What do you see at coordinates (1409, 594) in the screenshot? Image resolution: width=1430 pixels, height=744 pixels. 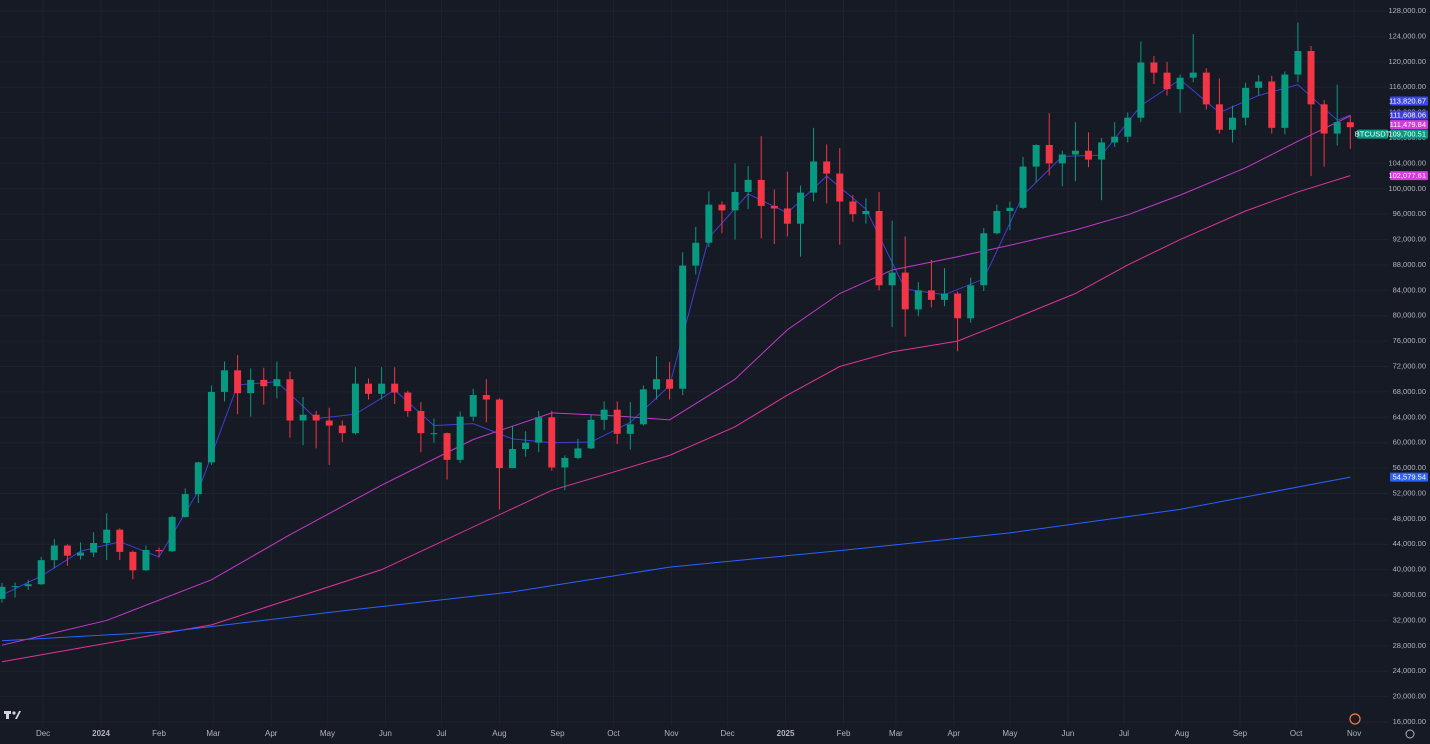 I see `y-tick-label: 36,000.00` at bounding box center [1409, 594].